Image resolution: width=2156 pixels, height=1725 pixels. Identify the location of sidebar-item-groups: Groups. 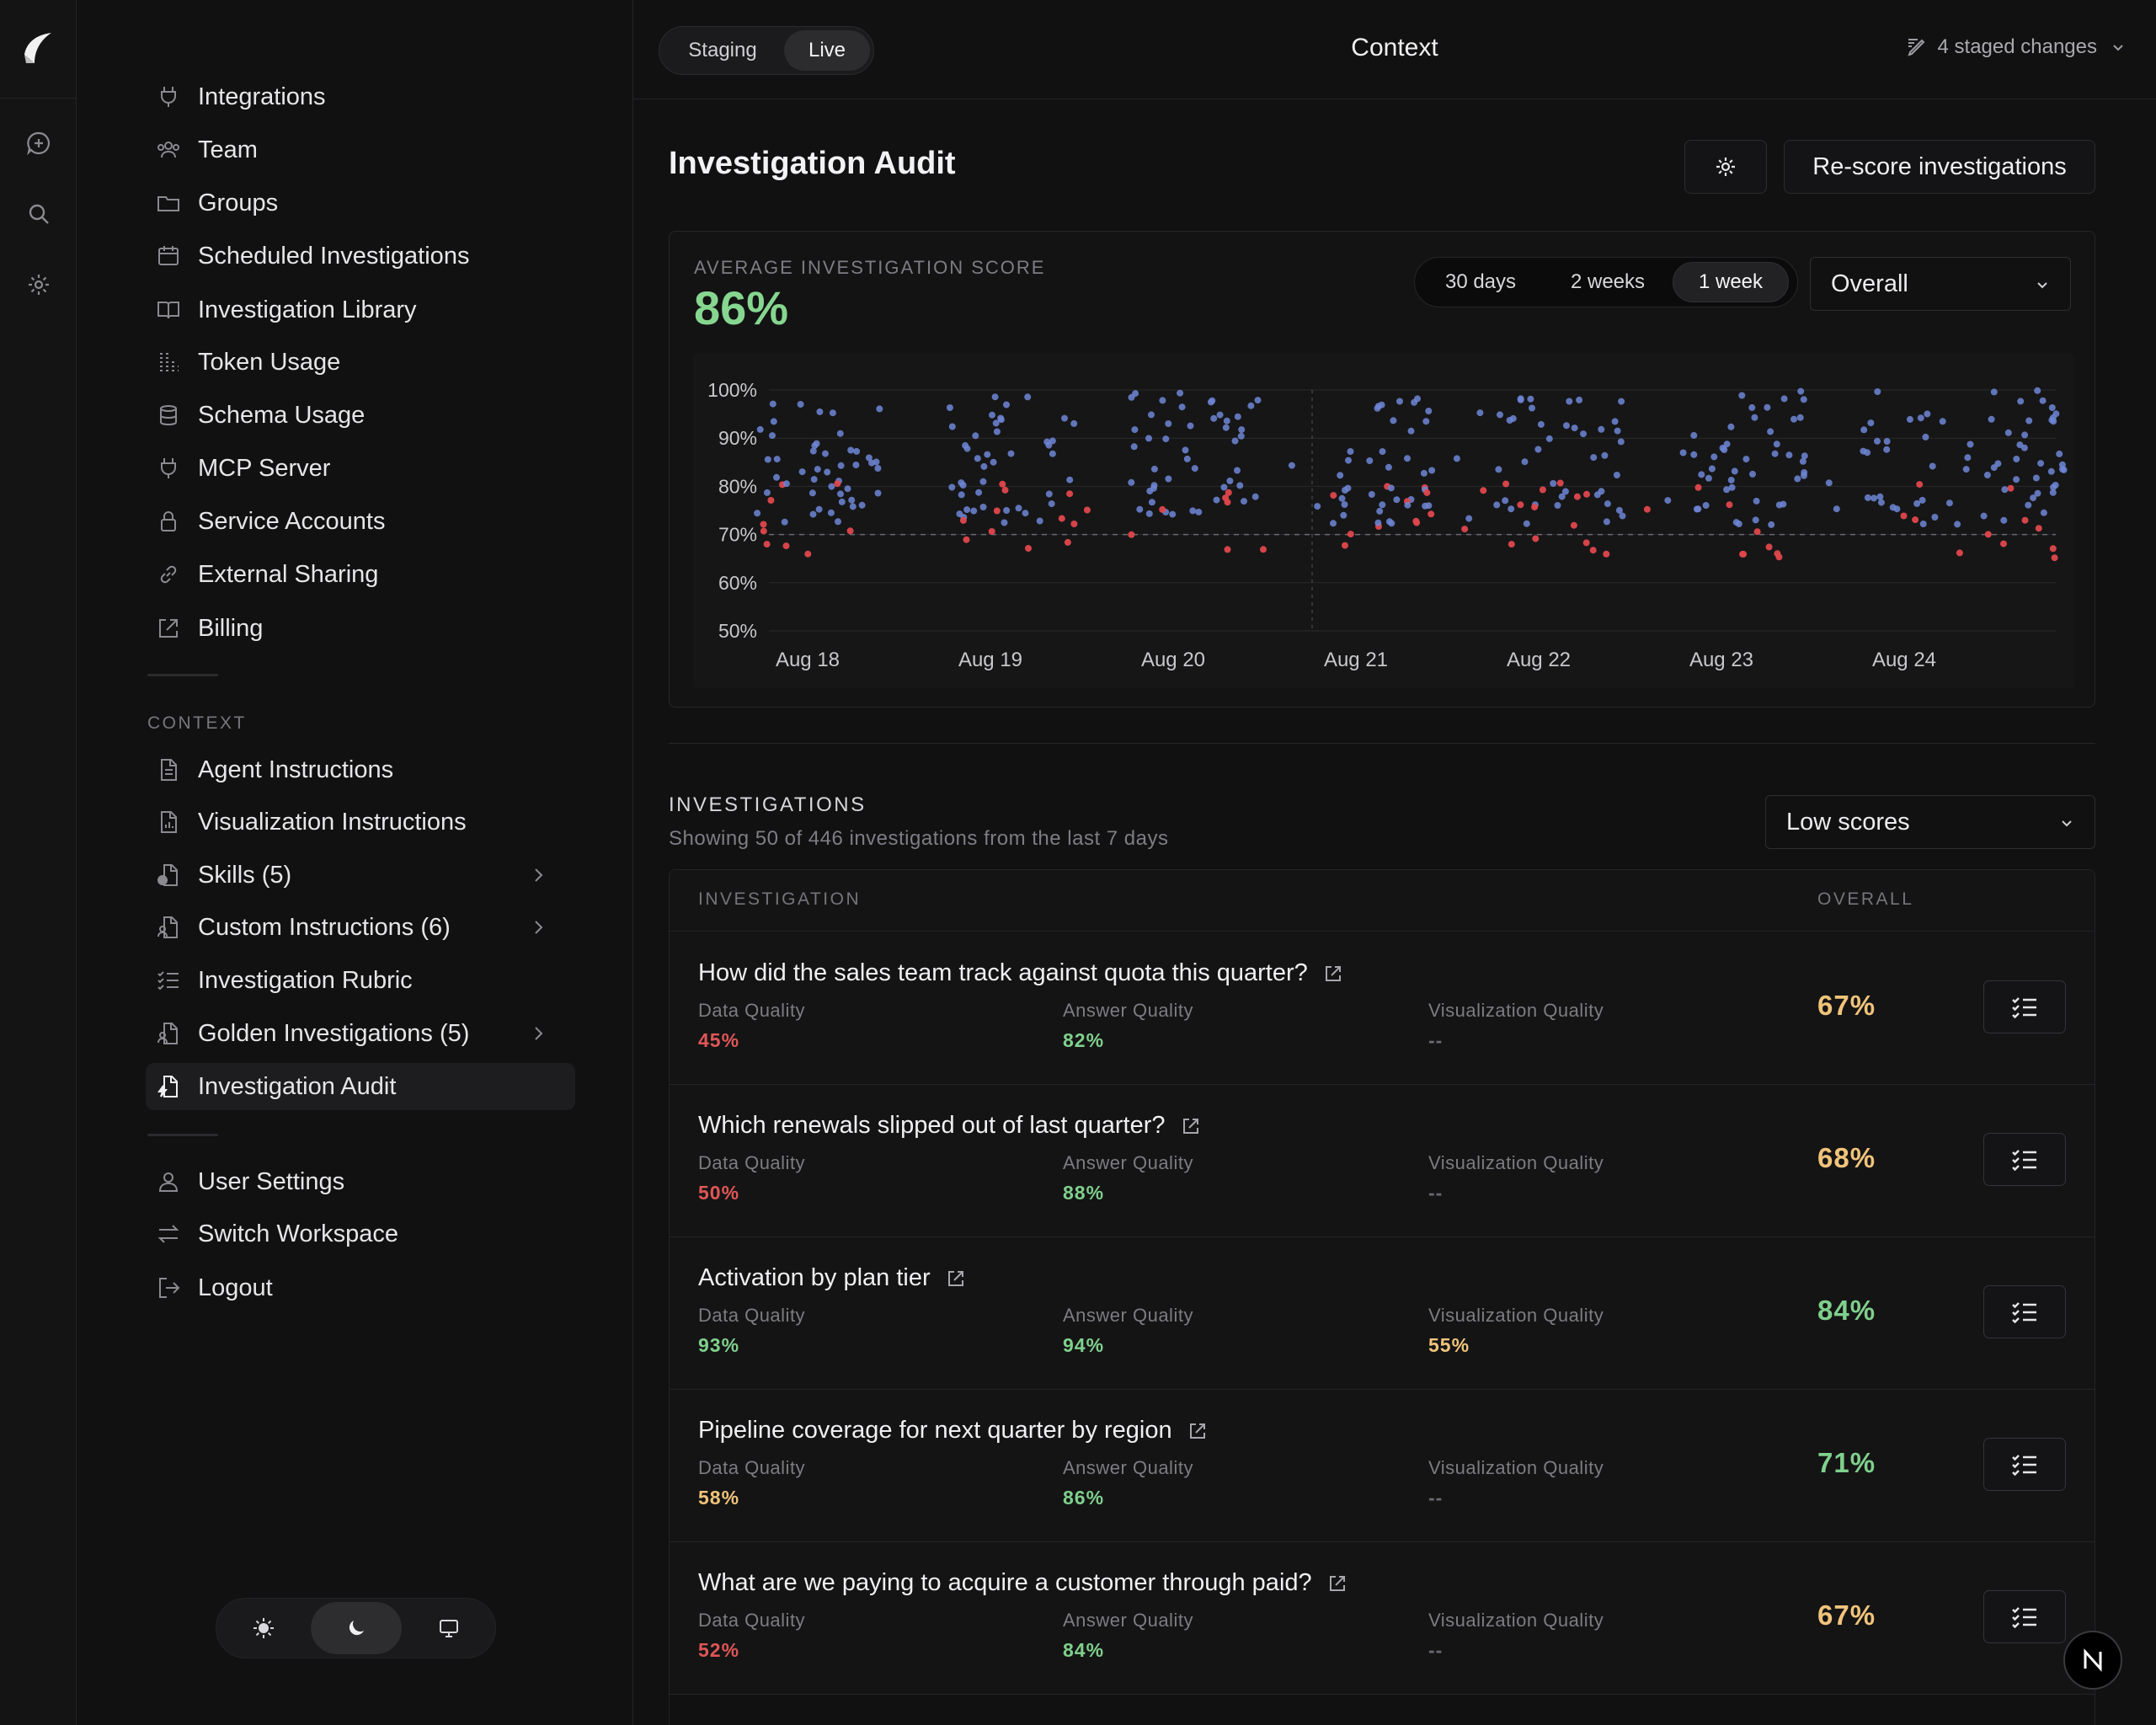
(360, 203).